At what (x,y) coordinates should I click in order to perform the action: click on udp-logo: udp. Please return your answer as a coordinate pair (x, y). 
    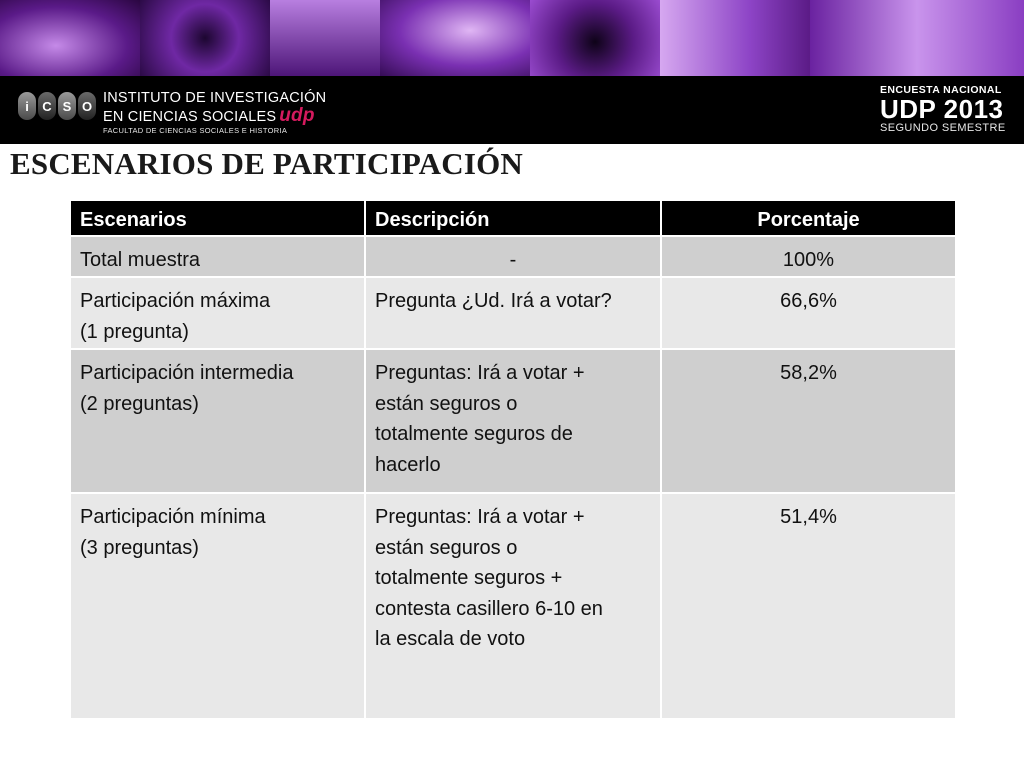
    Looking at the image, I should click on (297, 115).